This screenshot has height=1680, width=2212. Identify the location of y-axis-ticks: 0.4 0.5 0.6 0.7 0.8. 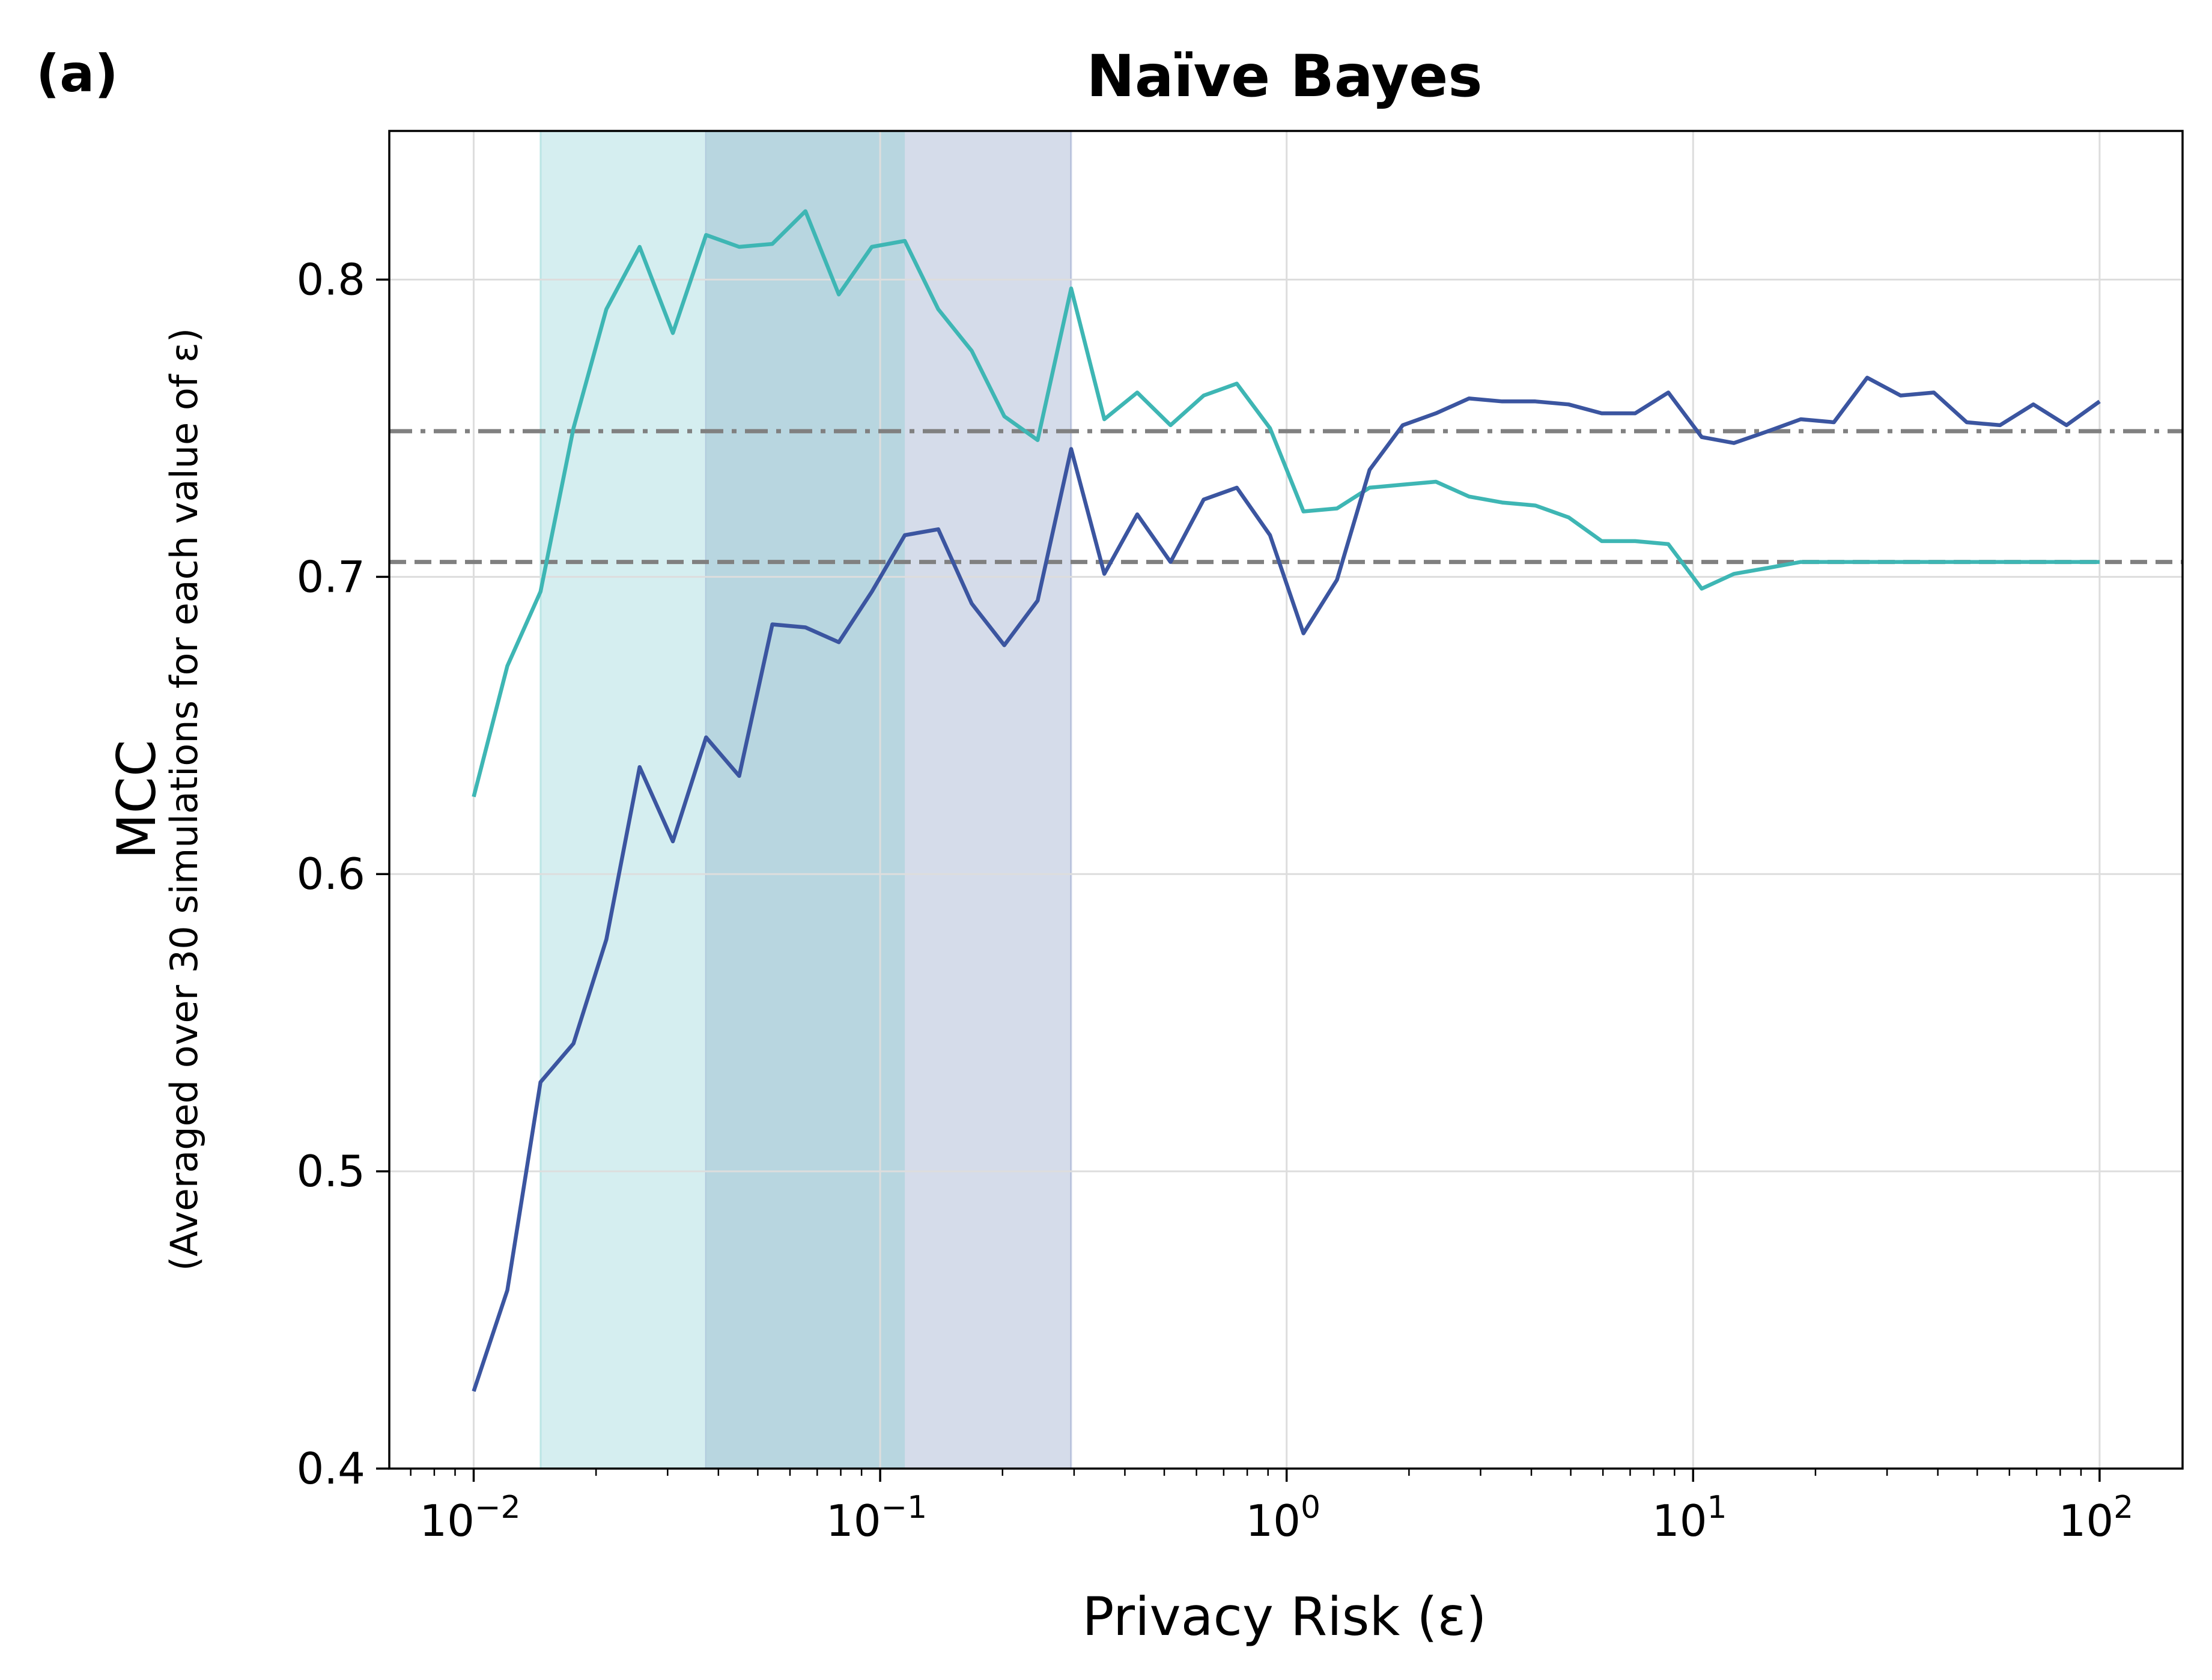
(343, 874).